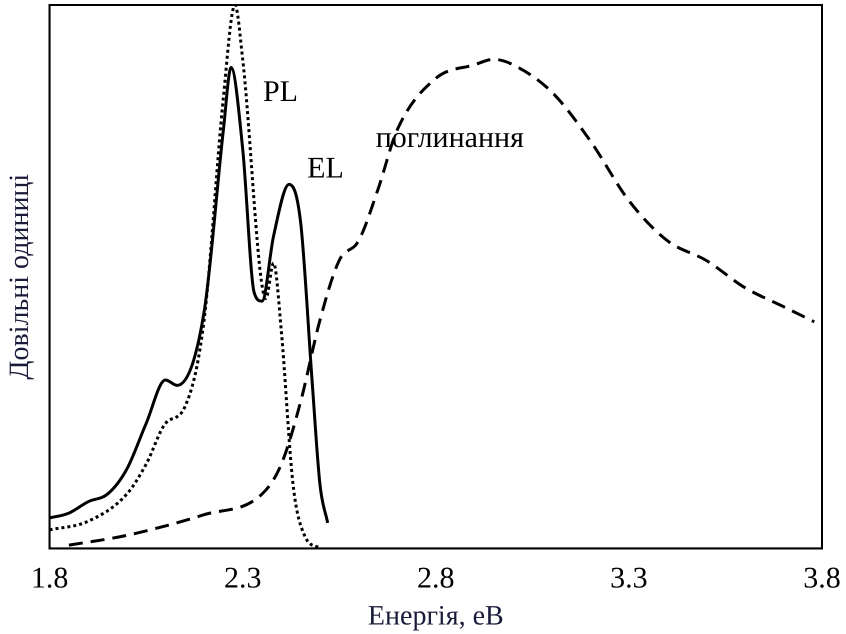 Image resolution: width=846 pixels, height=634 pixels. Describe the element at coordinates (325, 167) in the screenshot. I see `series-label: EL` at that location.